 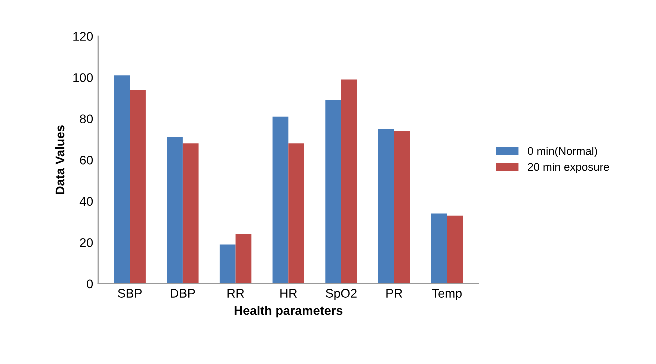 What do you see at coordinates (289, 293) in the screenshot?
I see `x-tick-label: HR` at bounding box center [289, 293].